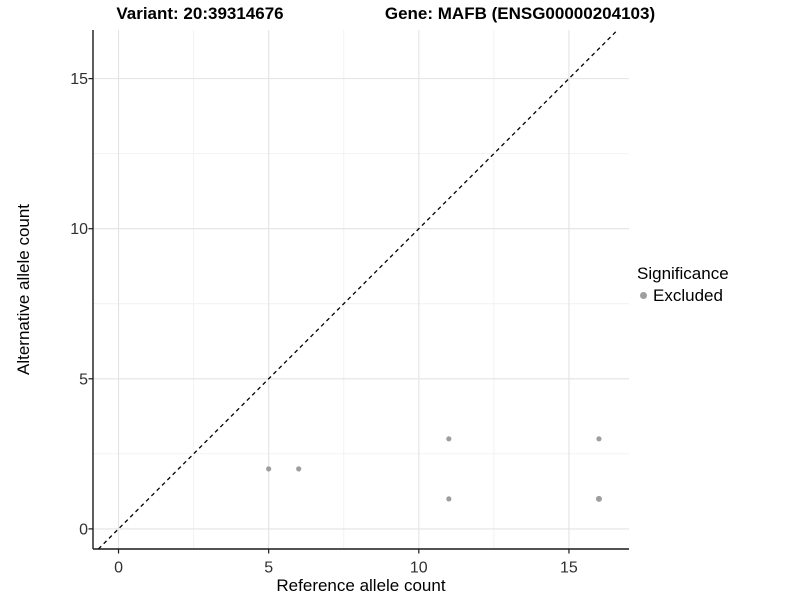 The height and width of the screenshot is (600, 800). What do you see at coordinates (118, 568) in the screenshot?
I see `x-tick-label: 0` at bounding box center [118, 568].